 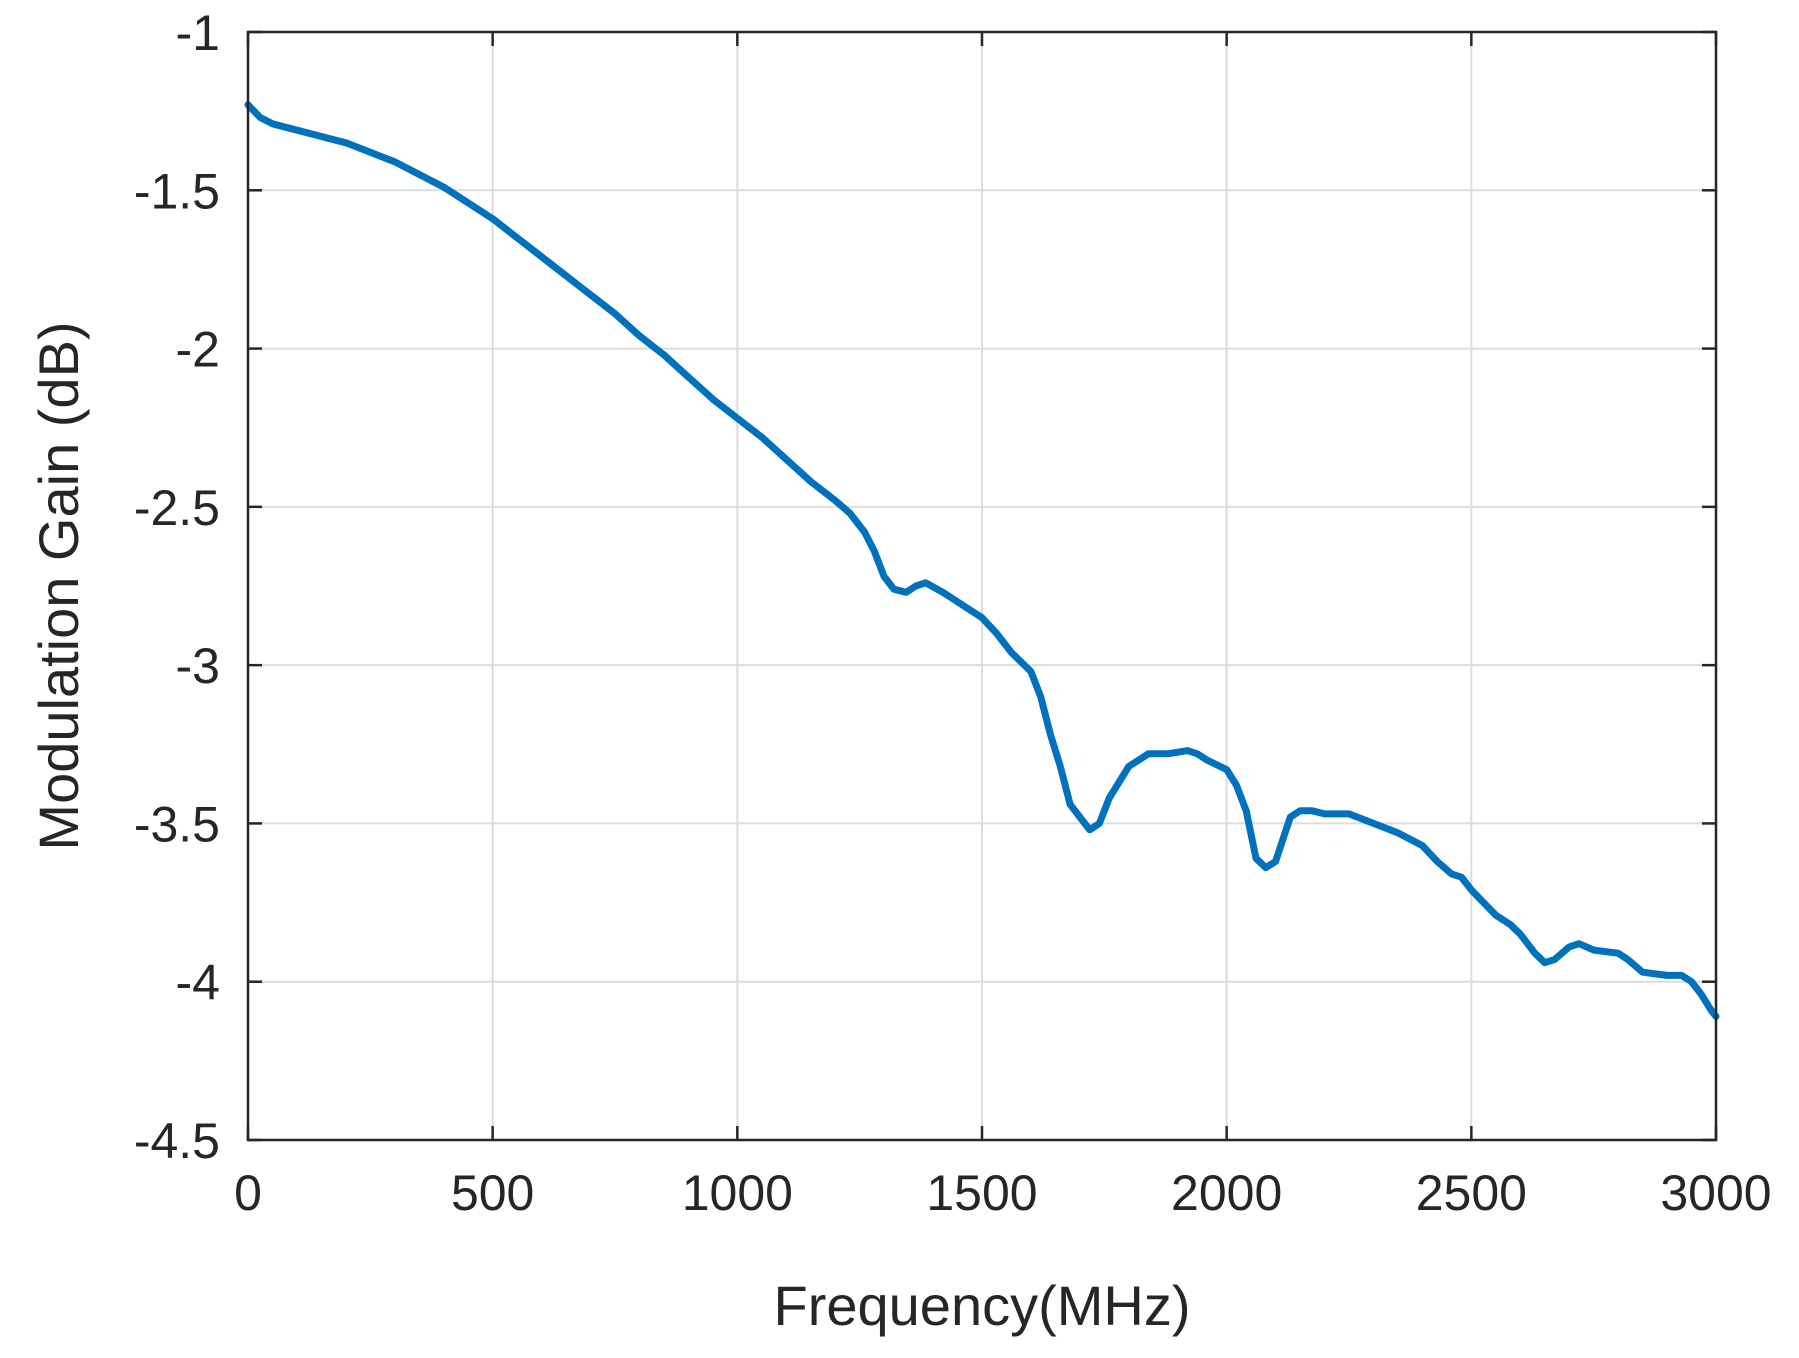 What do you see at coordinates (177, 1141) in the screenshot?
I see `y-tick-label: -4.5` at bounding box center [177, 1141].